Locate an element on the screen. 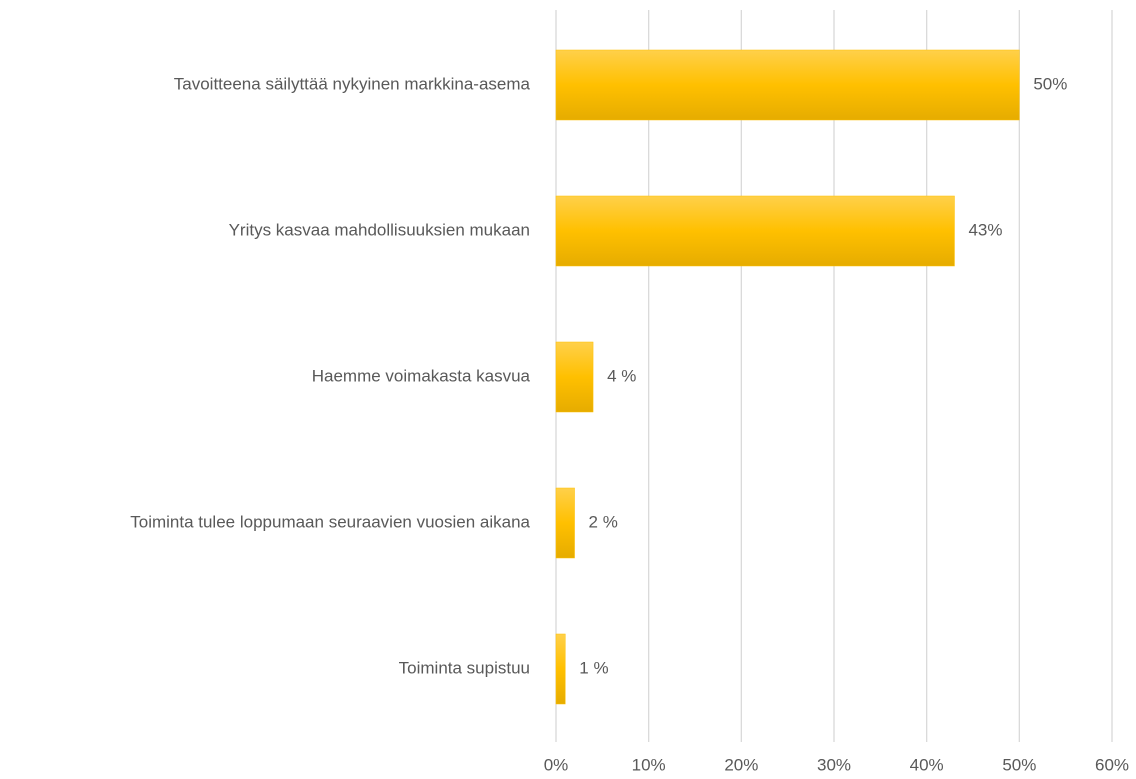 This screenshot has width=1136, height=779. value-label: 43% is located at coordinates (985, 229).